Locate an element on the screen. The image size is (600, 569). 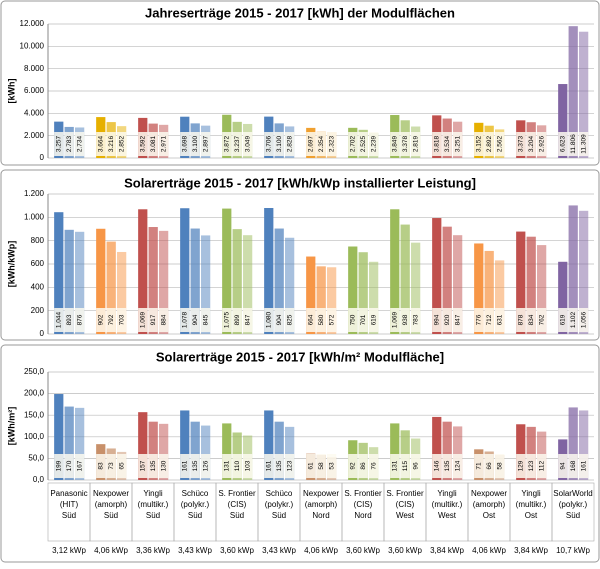
value-label: 2.971 is located at coordinates (163, 143).